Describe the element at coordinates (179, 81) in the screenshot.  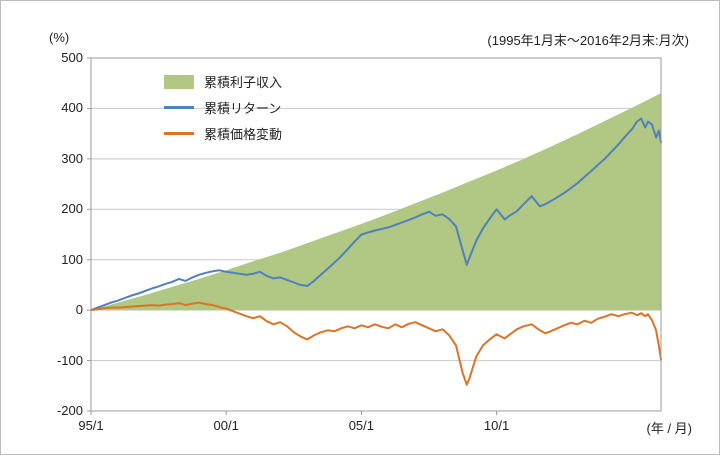
I see `legend-area-swatch` at that location.